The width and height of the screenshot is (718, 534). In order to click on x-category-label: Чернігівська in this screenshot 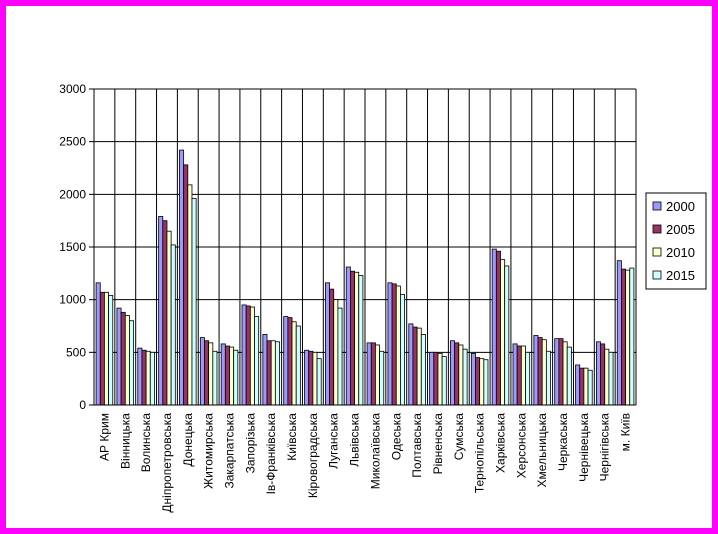, I will do `click(605, 447)`.